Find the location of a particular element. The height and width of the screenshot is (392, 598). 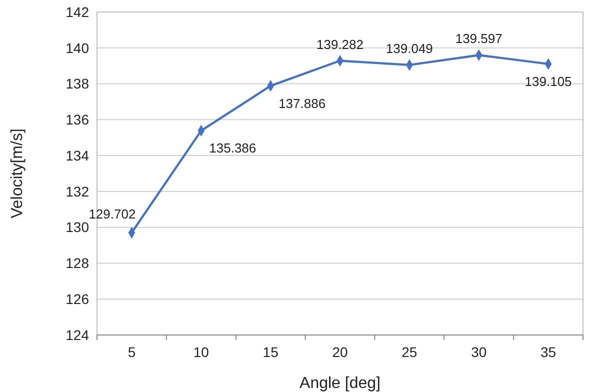

data-label: 129.702 is located at coordinates (112, 214).